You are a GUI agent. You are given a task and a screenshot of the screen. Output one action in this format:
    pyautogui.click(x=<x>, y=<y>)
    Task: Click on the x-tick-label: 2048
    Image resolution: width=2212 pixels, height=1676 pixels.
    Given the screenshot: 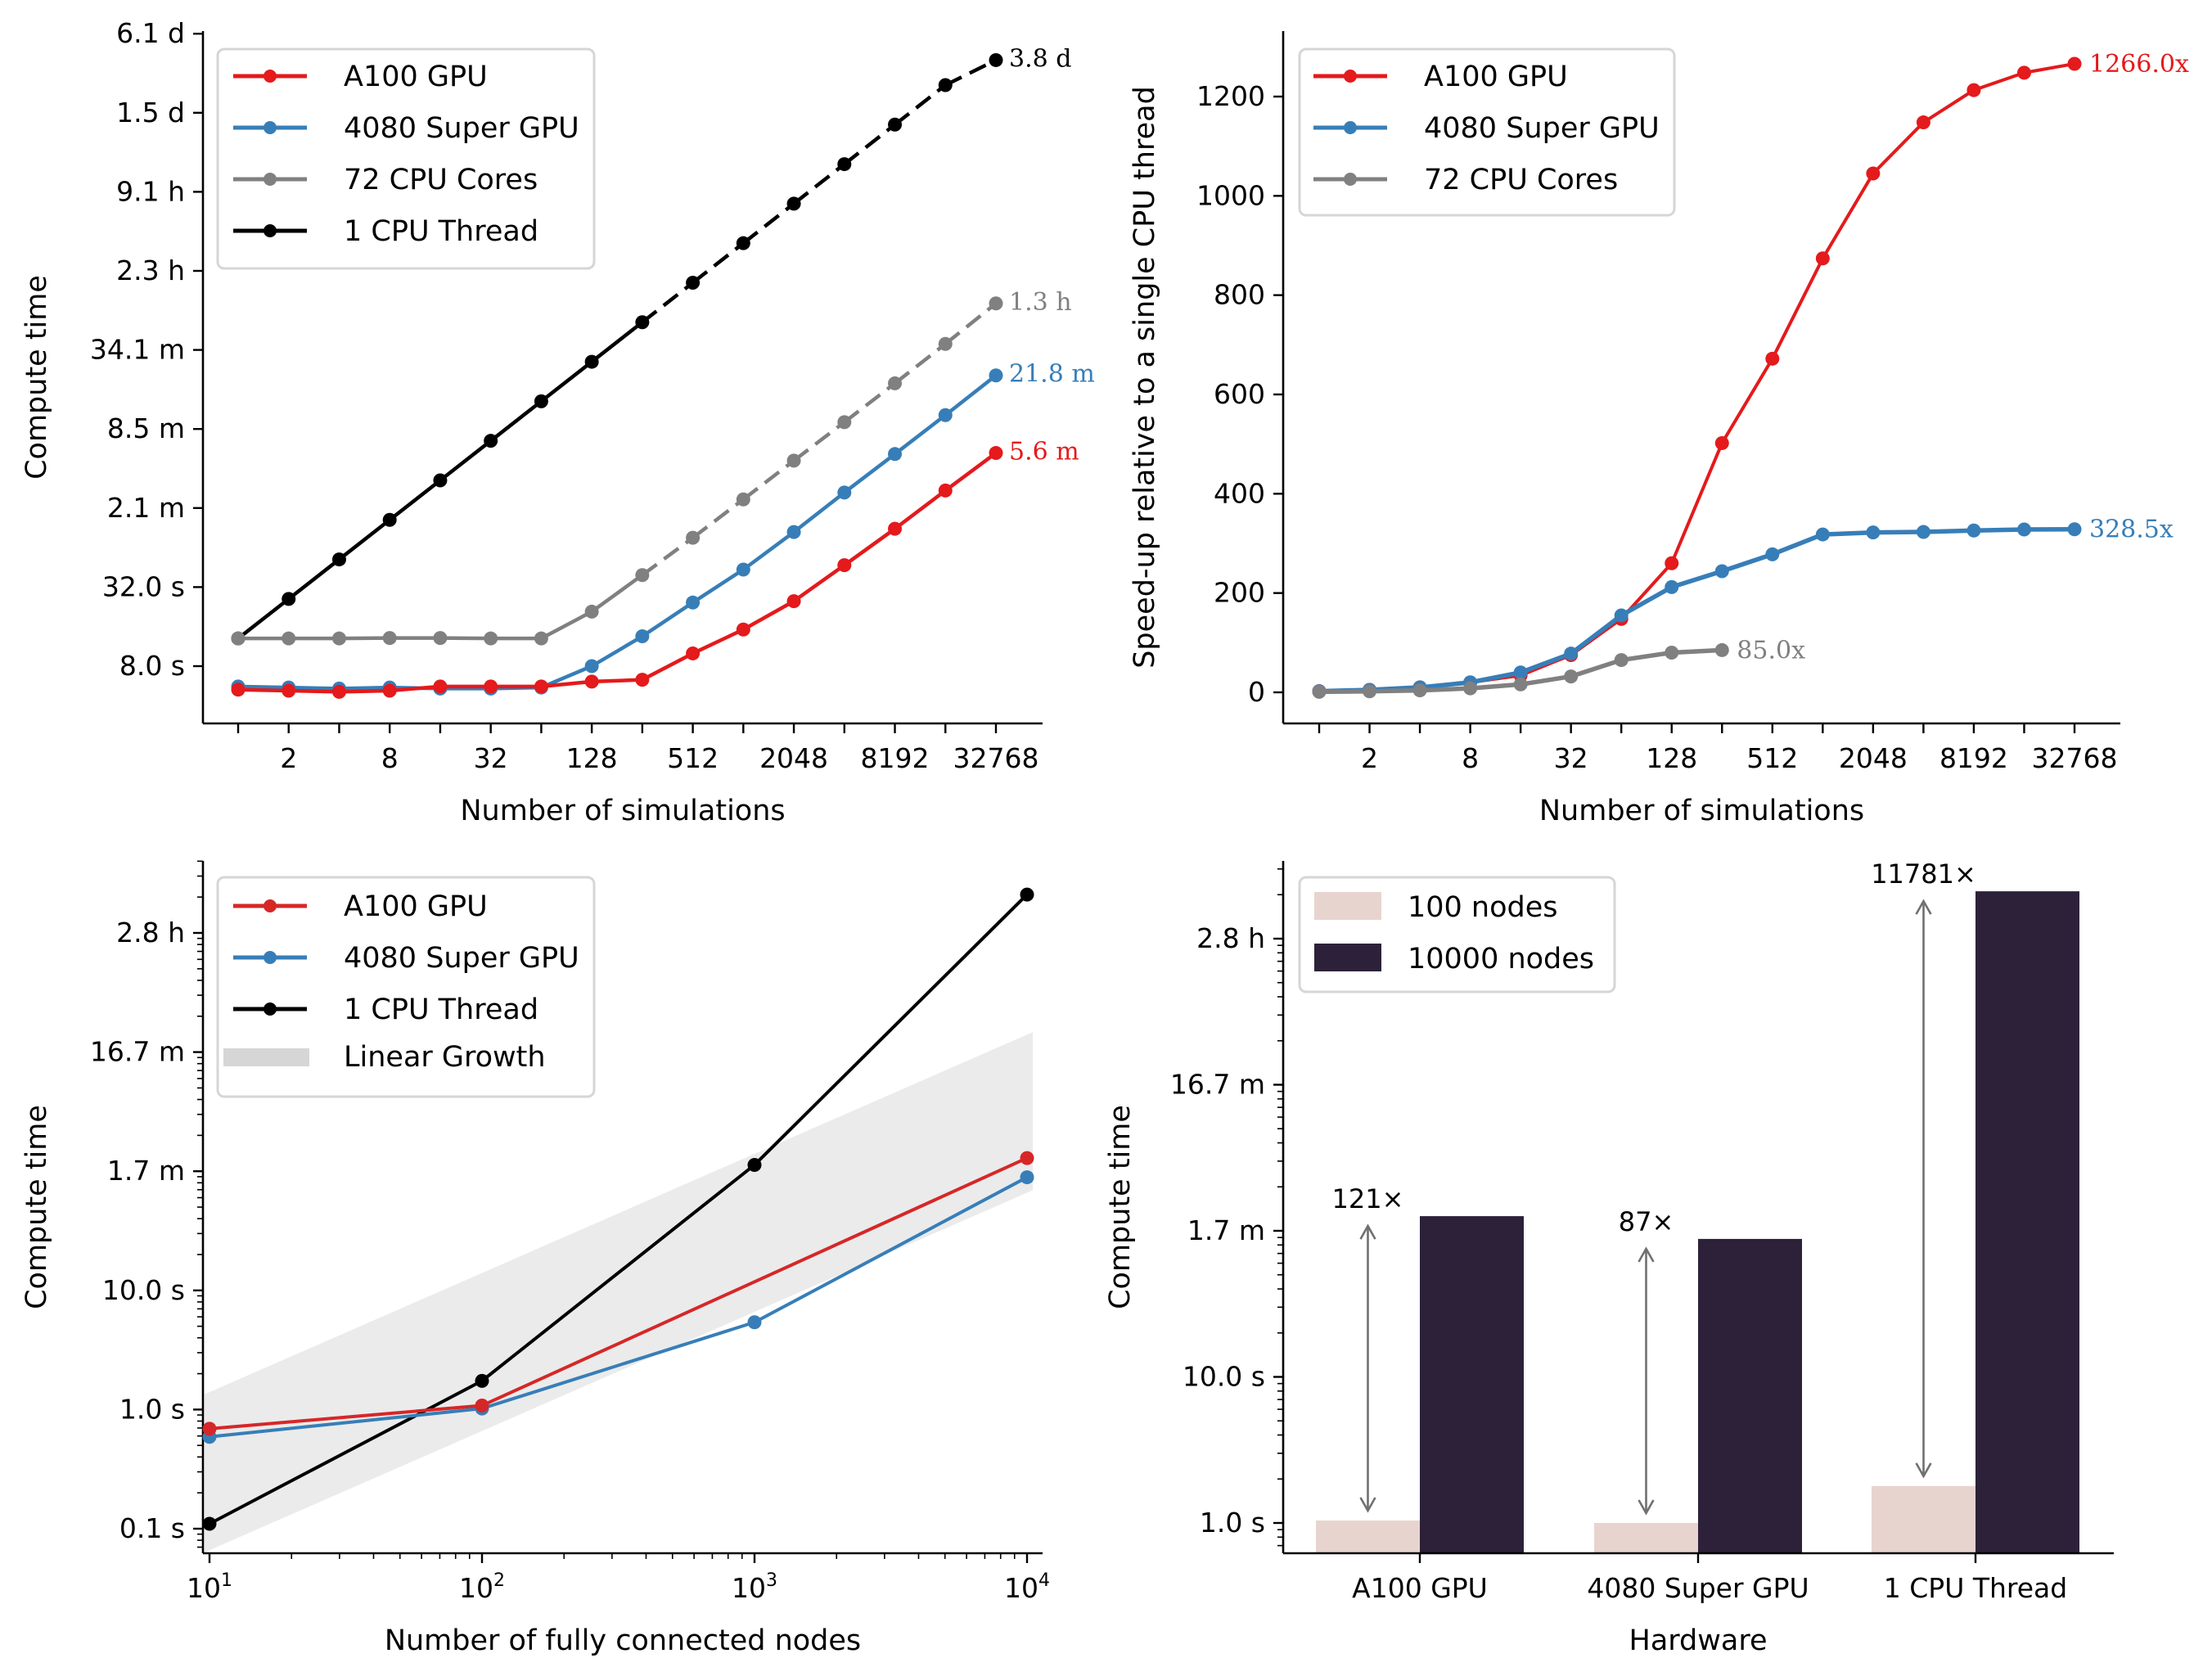 What is the action you would take?
    pyautogui.click(x=793, y=758)
    